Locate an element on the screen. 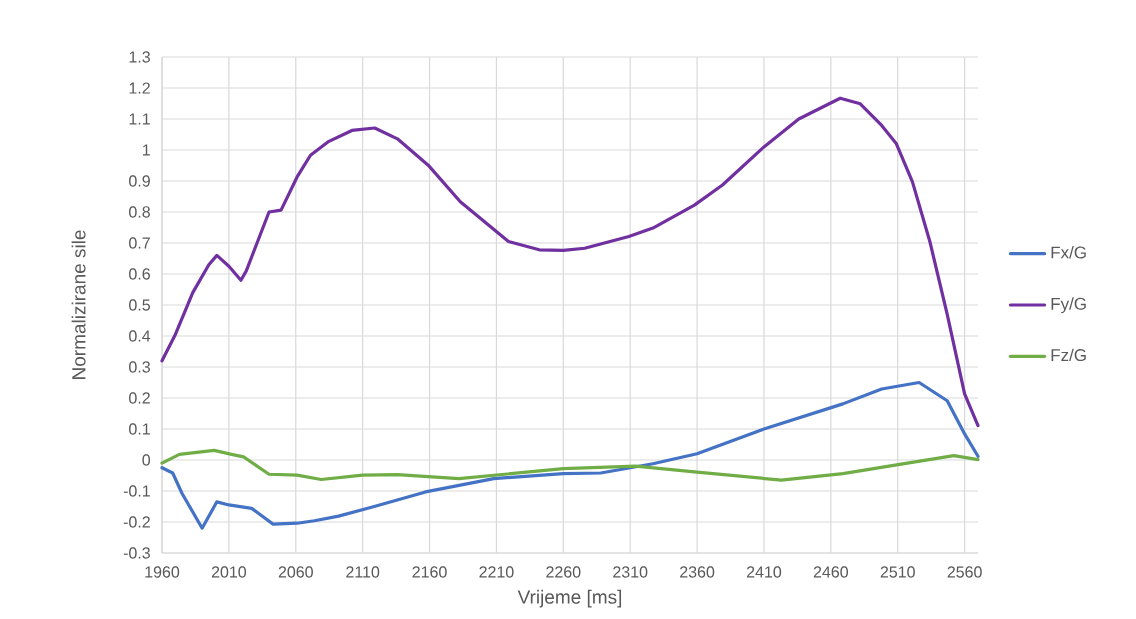  x-tick-label: 2210 is located at coordinates (496, 572).